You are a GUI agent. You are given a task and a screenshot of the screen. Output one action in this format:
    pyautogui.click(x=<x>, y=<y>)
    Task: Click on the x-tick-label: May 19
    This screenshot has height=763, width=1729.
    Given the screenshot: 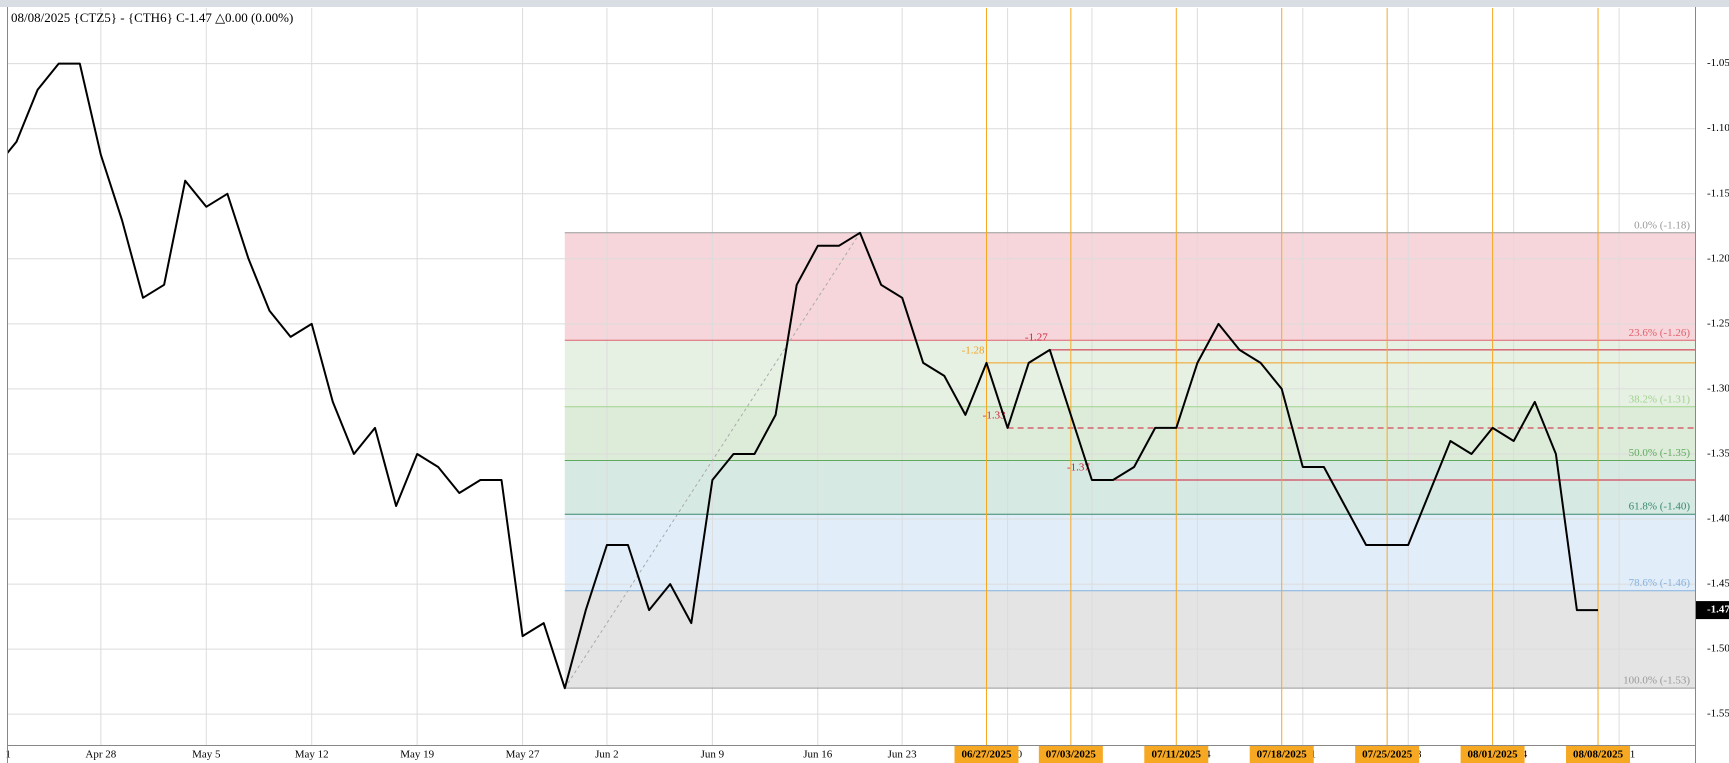 What is the action you would take?
    pyautogui.click(x=417, y=755)
    